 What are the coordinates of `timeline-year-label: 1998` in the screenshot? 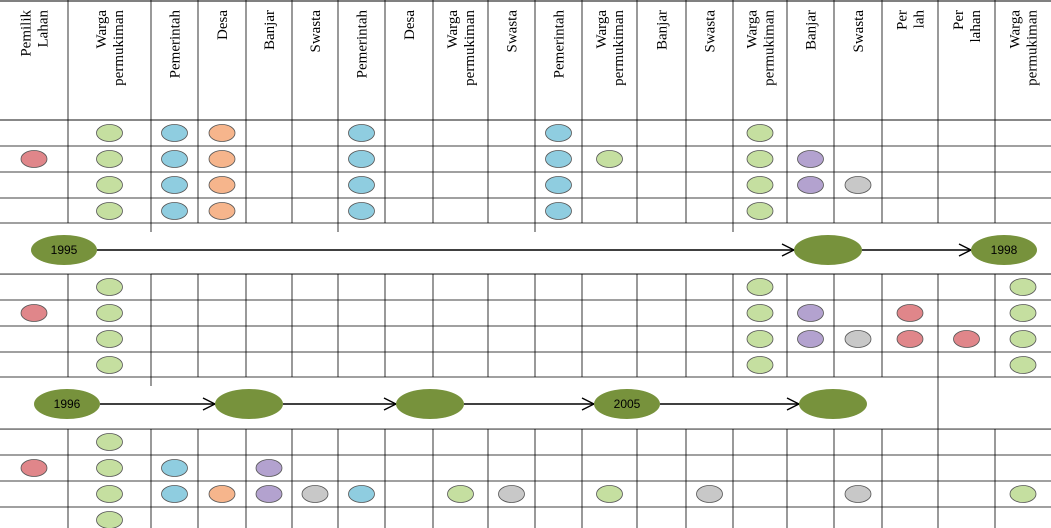 It's located at (1004, 250).